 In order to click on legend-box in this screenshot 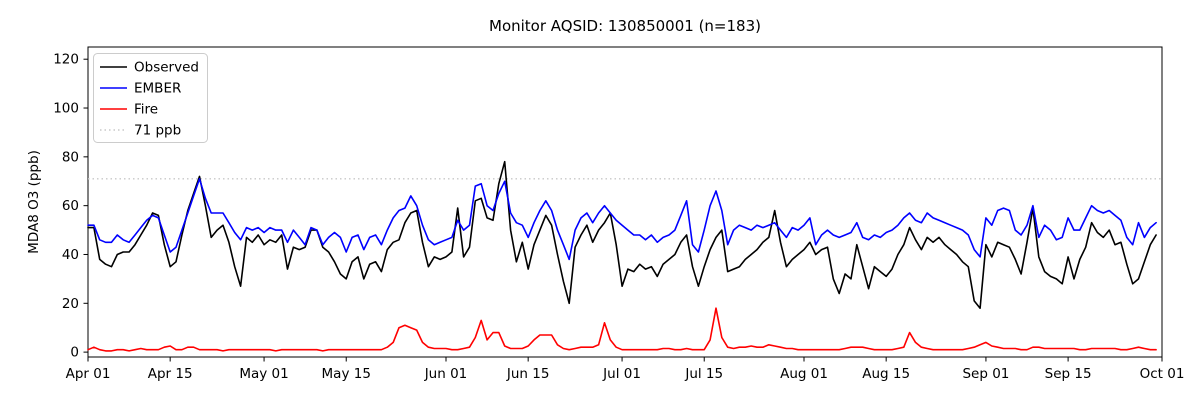, I will do `click(150, 98)`.